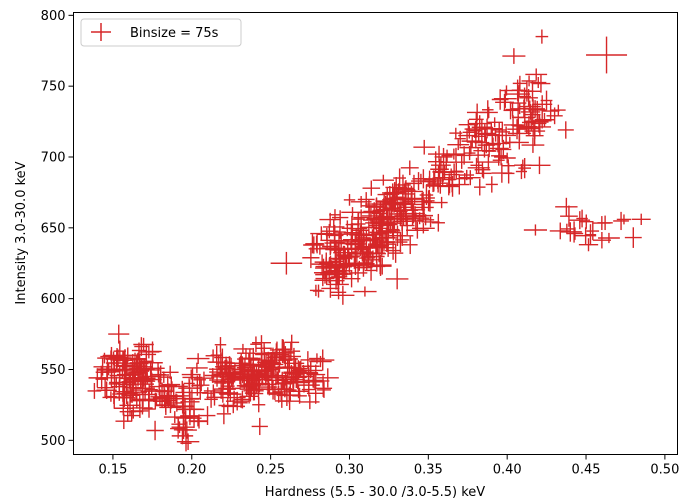  I want to click on x-tick-label: 0.30, so click(349, 470).